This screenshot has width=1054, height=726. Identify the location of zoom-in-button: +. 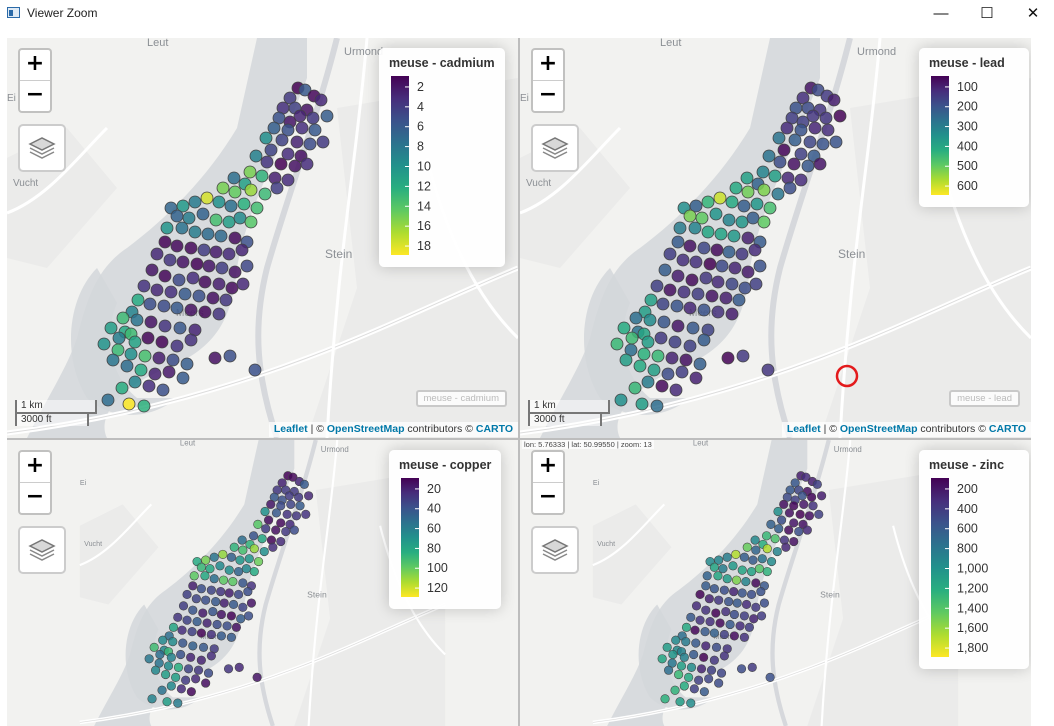
(548, 467).